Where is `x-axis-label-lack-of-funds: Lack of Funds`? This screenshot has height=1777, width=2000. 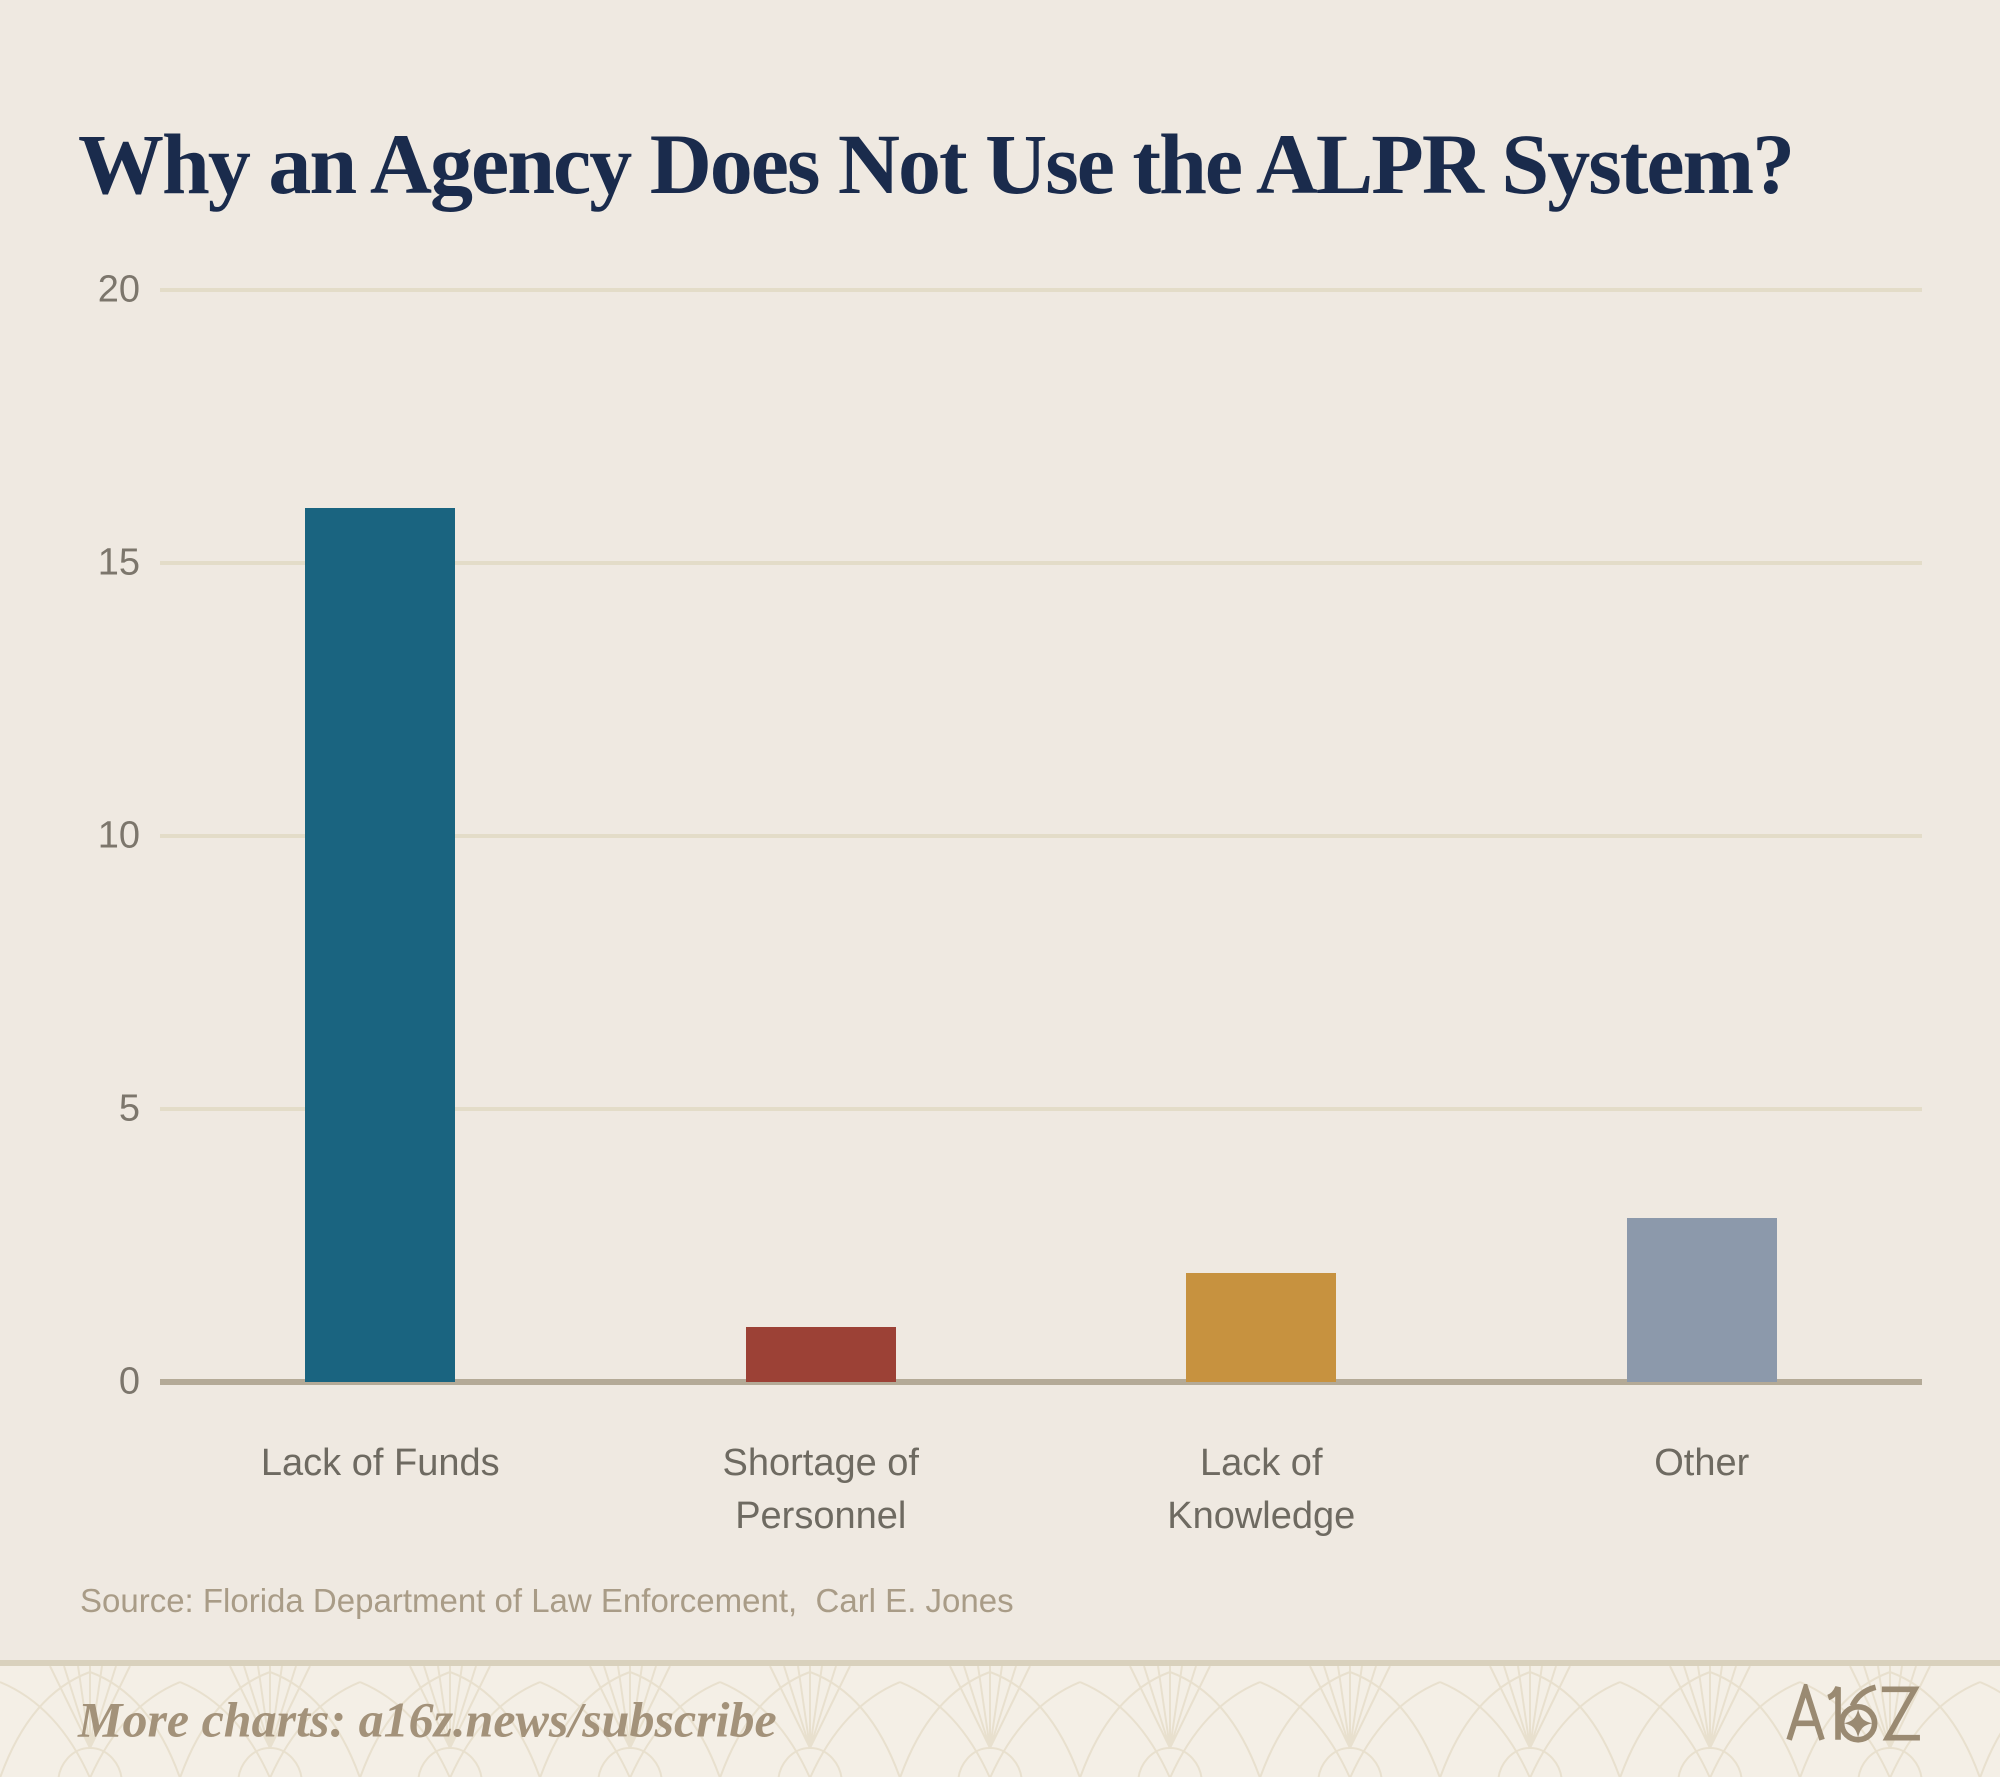
x-axis-label-lack-of-funds: Lack of Funds is located at coordinates (380, 1463).